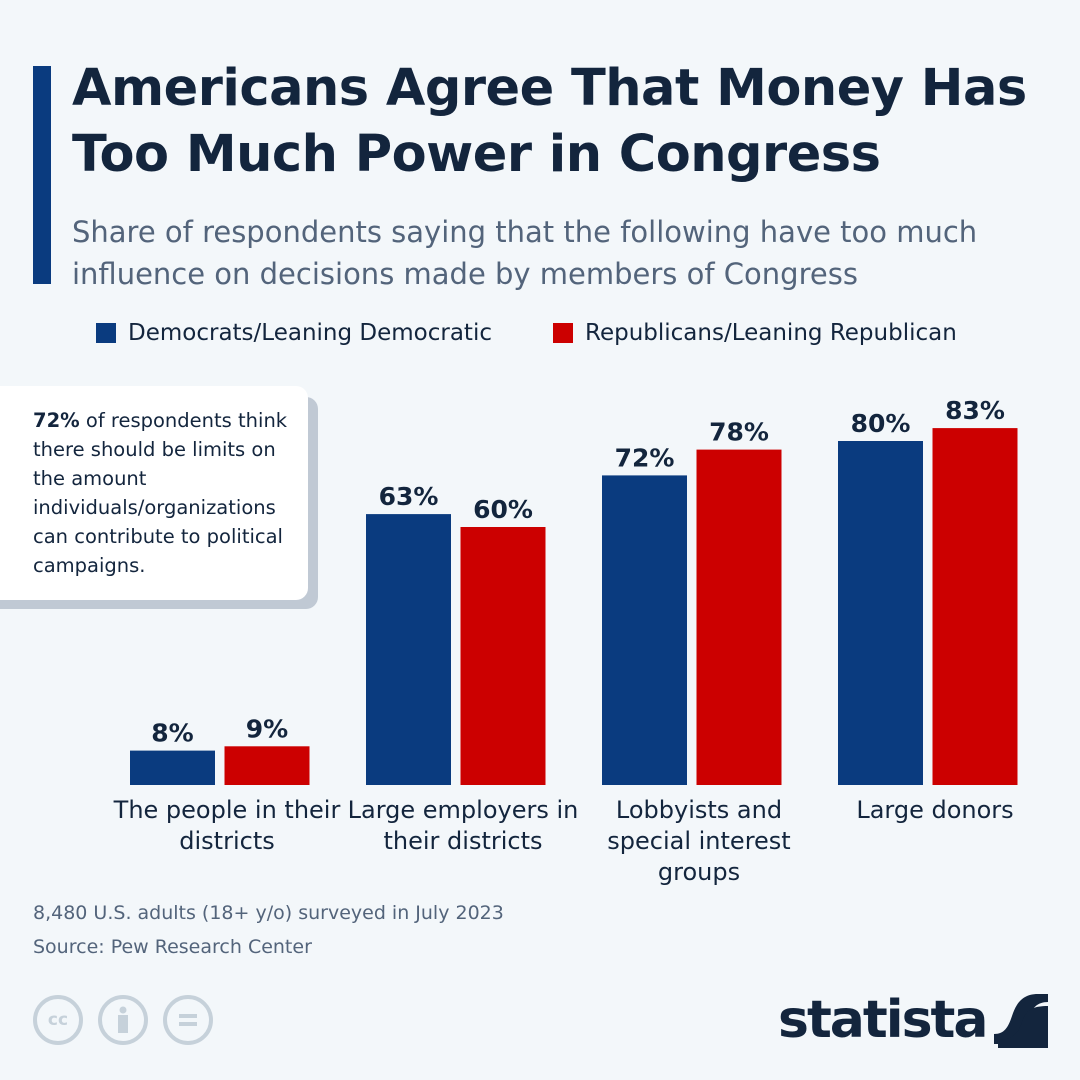 This screenshot has width=1080, height=1080. I want to click on data-label: 8%, so click(172, 733).